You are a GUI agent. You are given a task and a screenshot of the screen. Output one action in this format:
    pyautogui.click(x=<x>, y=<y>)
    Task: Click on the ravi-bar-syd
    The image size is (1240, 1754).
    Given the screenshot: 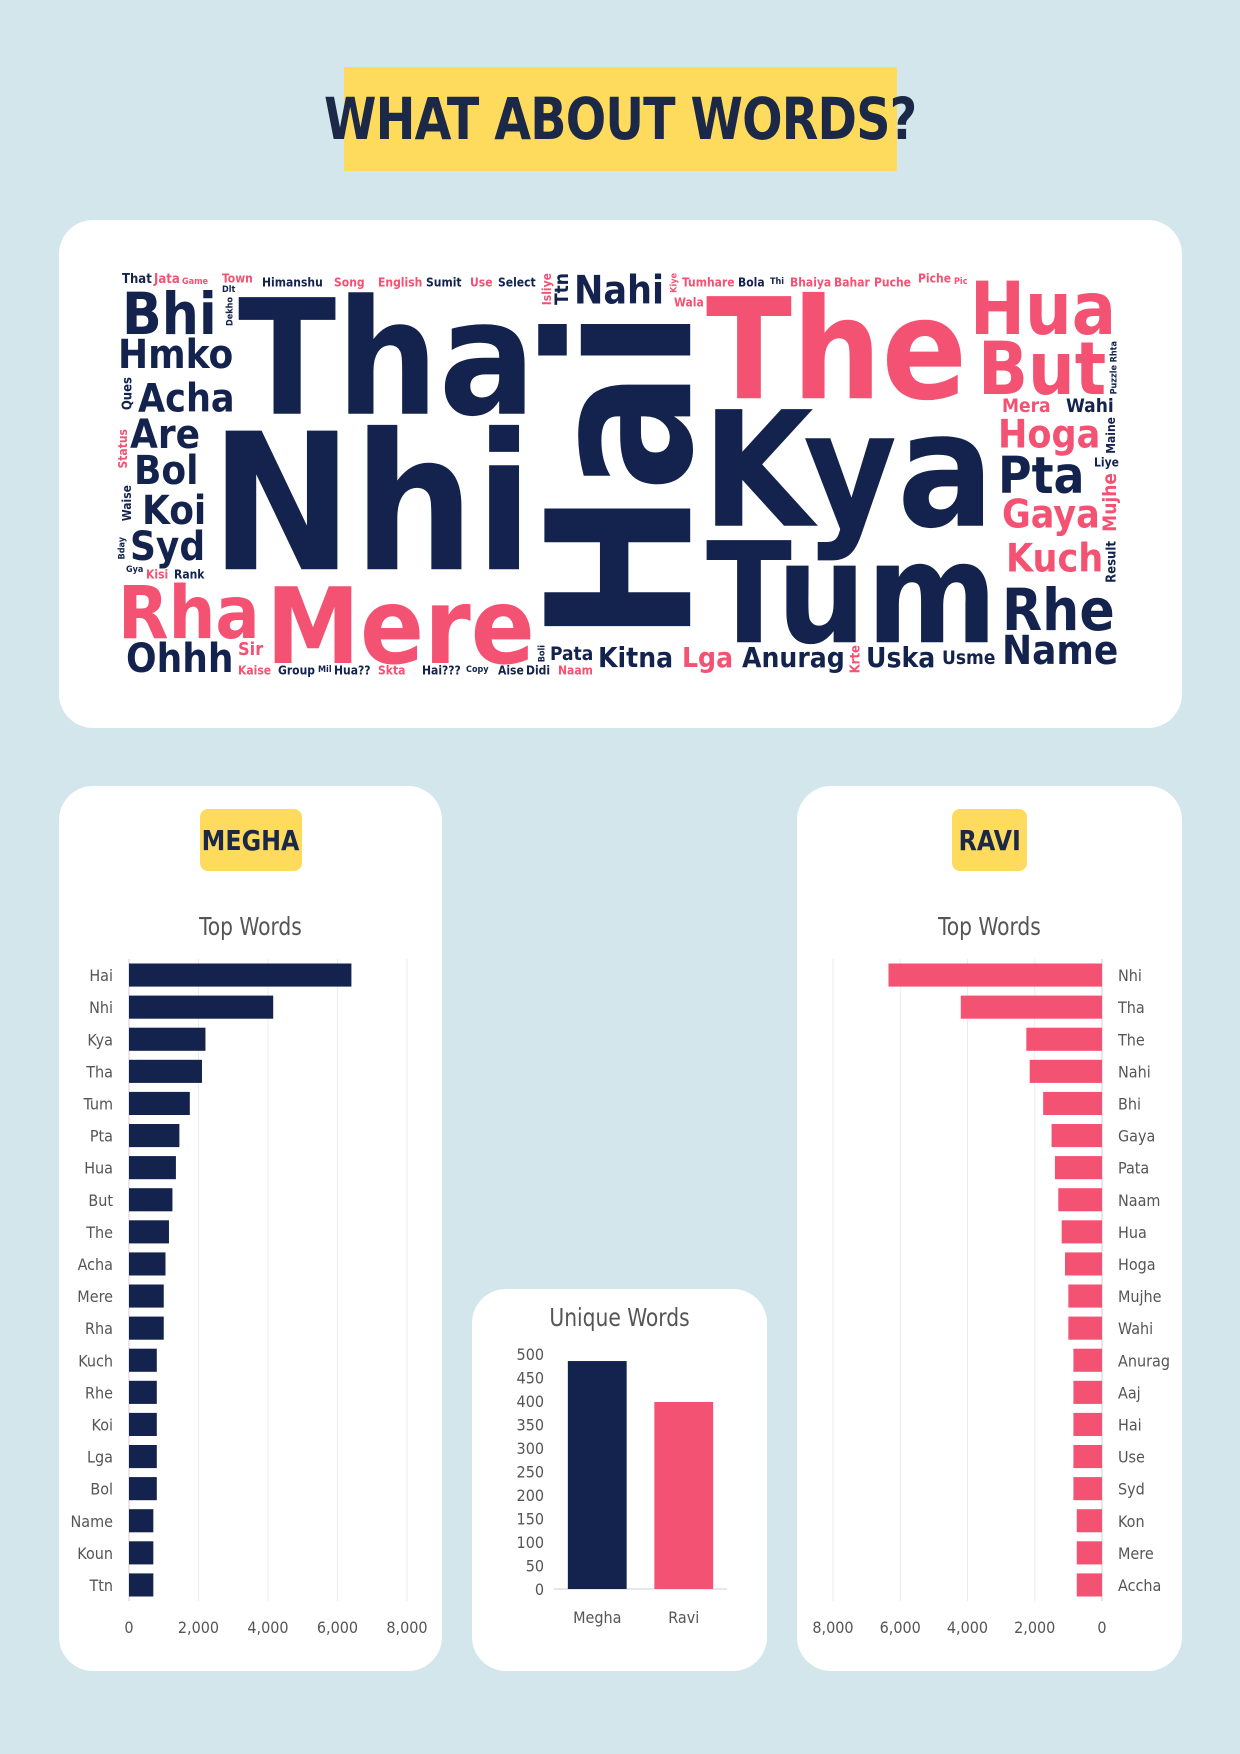 What is the action you would take?
    pyautogui.click(x=1087, y=1489)
    